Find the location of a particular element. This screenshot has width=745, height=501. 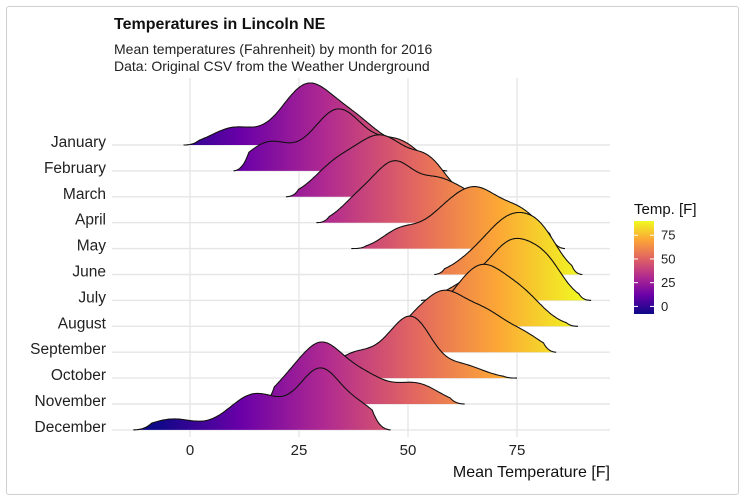

legend: Temp. [F] 0 25 50 75 is located at coordinates (665, 257).